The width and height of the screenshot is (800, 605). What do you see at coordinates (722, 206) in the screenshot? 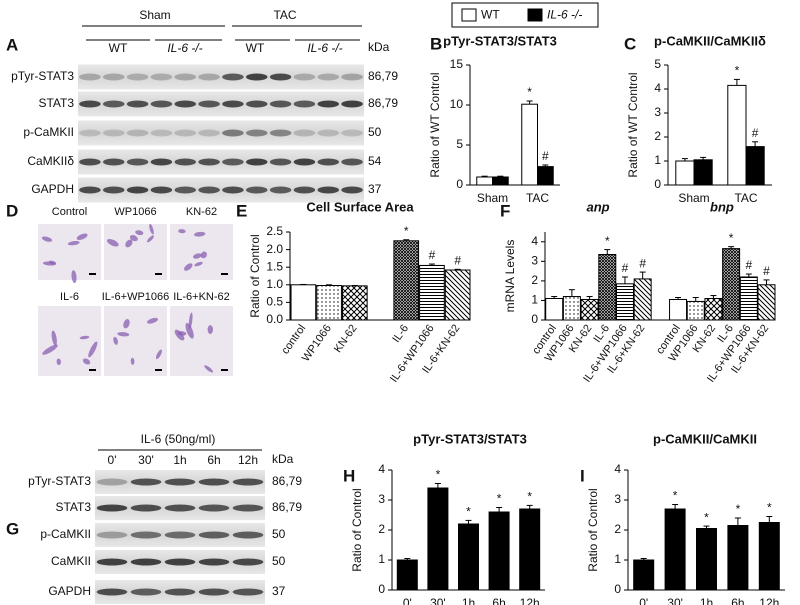
I see `group-title: bnp` at bounding box center [722, 206].